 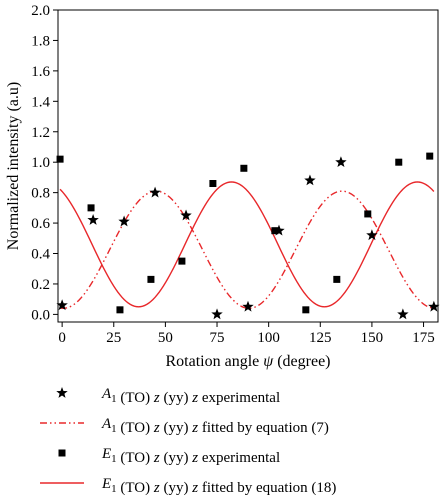 What do you see at coordinates (62, 453) in the screenshot?
I see `legend-square-icon` at bounding box center [62, 453].